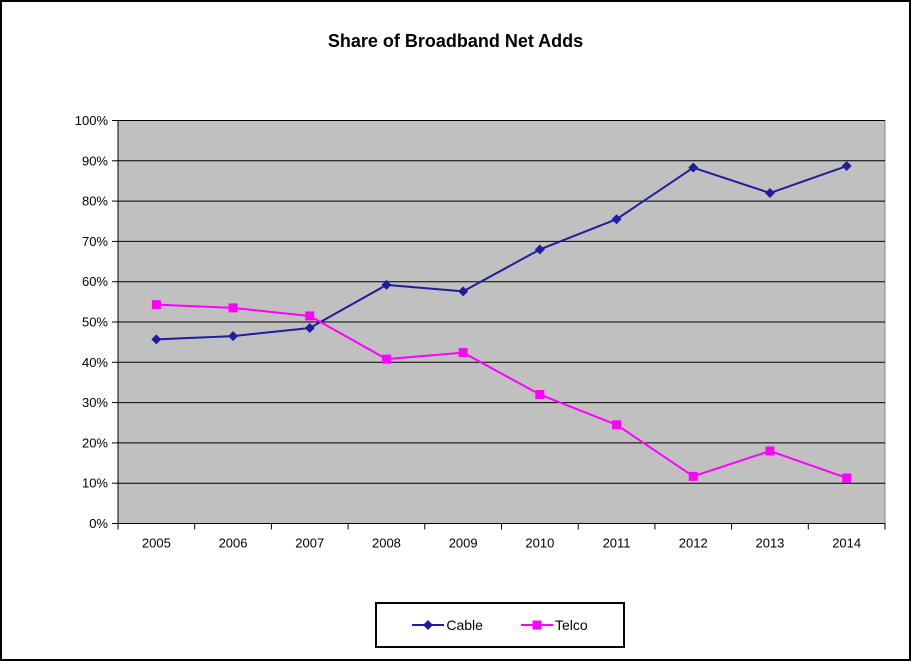 The image size is (911, 661). Describe the element at coordinates (95, 201) in the screenshot. I see `y-axis-label: 80%` at that location.